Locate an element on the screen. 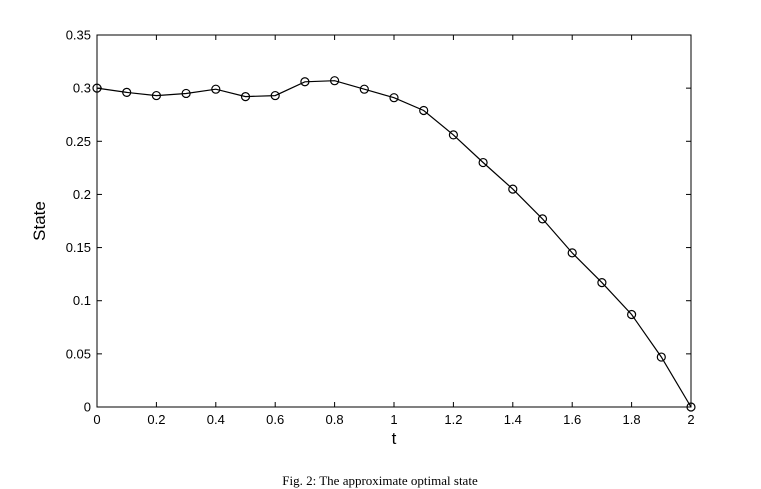  x-tick-label: 0.2 is located at coordinates (156, 419).